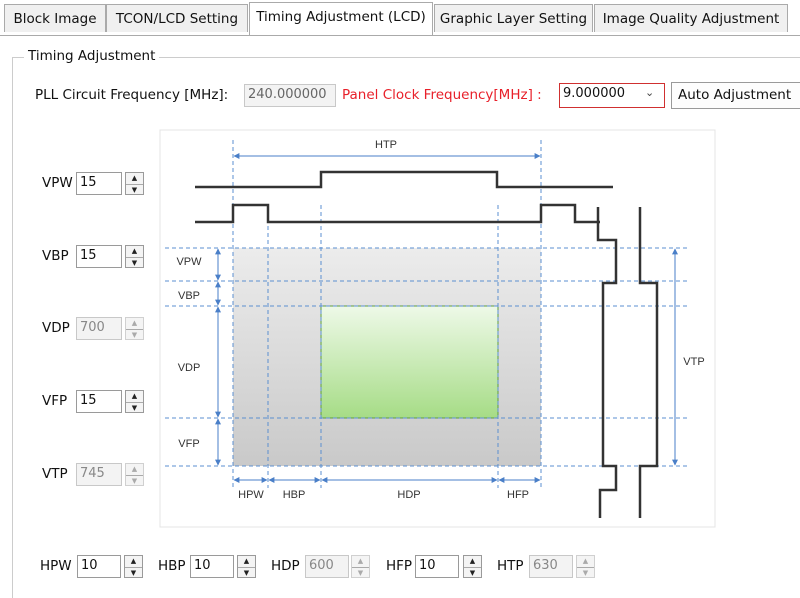 This screenshot has height=598, width=800. Describe the element at coordinates (285, 566) in the screenshot. I see `spinner-label: HDP` at that location.